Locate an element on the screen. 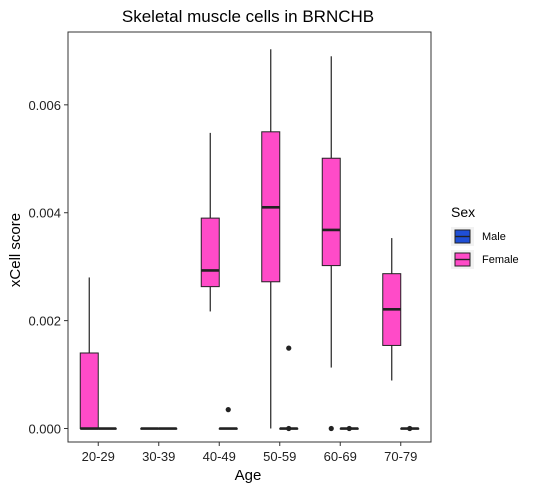 The width and height of the screenshot is (536, 489). y-axis-title: xCell score is located at coordinates (15, 250).